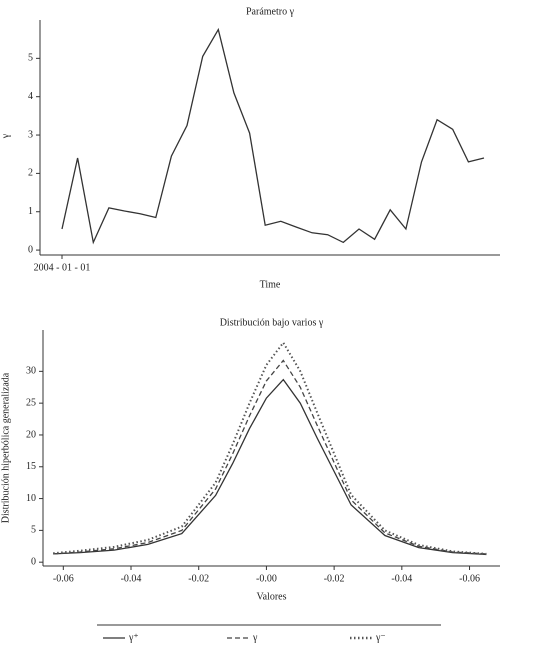 The image size is (542, 651). Describe the element at coordinates (380, 637) in the screenshot. I see `legend-label: γ⁻` at that location.